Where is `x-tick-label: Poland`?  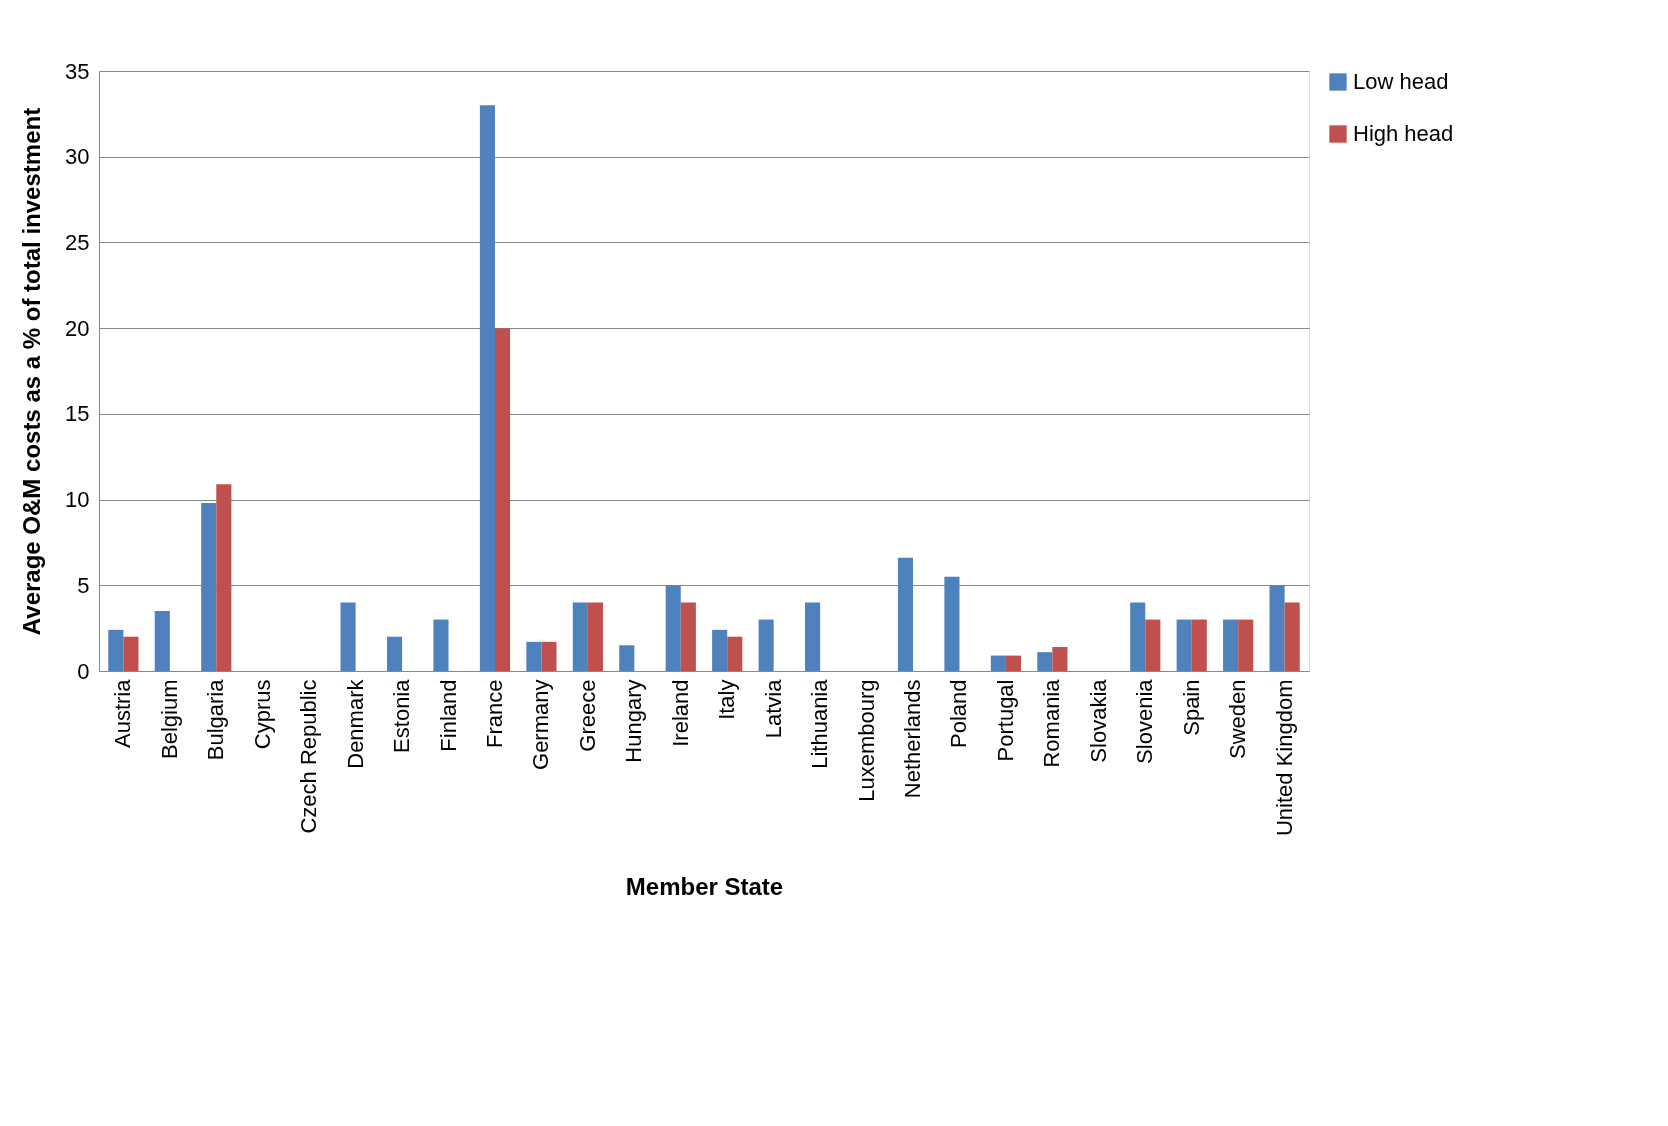 x-tick-label: Poland is located at coordinates (959, 714).